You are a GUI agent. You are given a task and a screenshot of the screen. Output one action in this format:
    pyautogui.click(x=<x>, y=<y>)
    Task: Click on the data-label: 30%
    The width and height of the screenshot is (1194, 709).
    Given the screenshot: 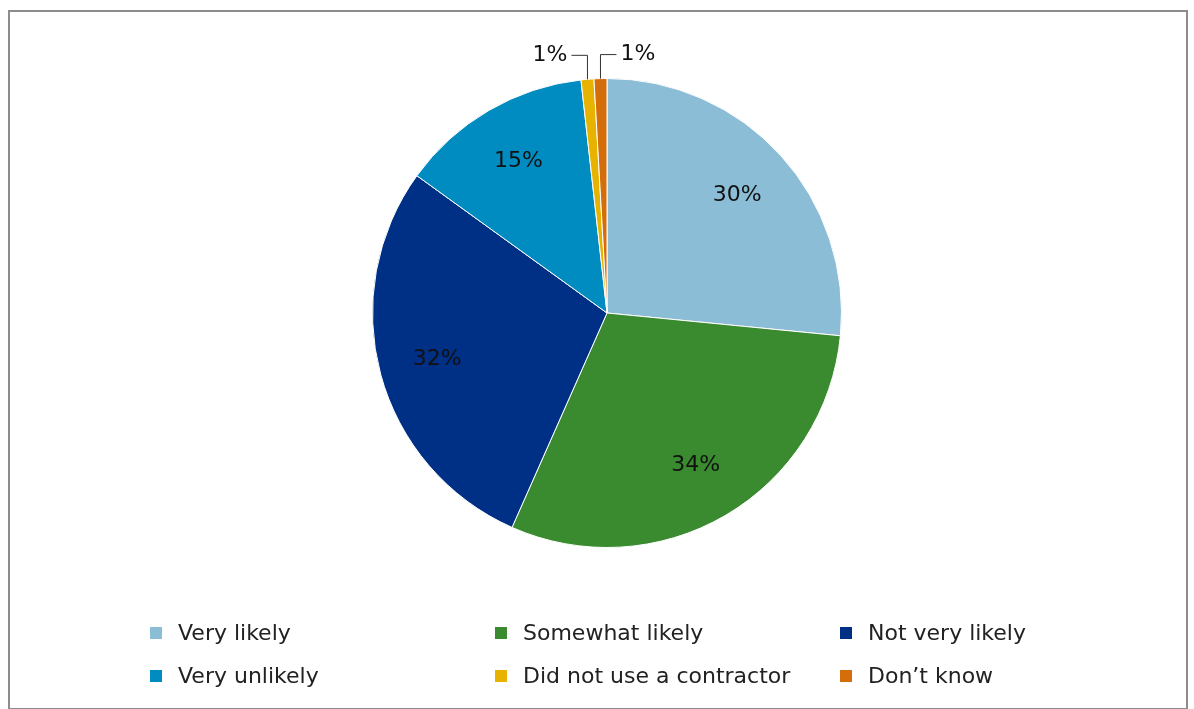 What is the action you would take?
    pyautogui.click(x=737, y=193)
    